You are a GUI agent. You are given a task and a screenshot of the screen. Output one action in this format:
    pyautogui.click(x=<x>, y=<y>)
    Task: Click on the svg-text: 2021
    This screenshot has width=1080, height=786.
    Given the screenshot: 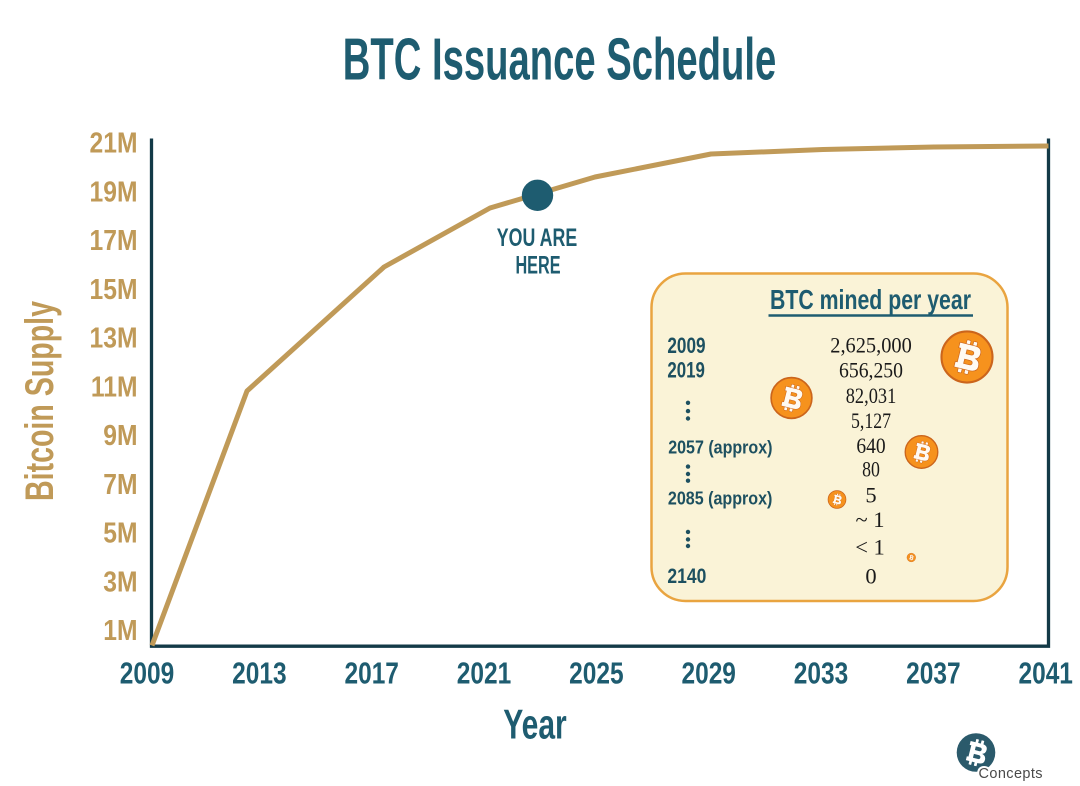 What is the action you would take?
    pyautogui.click(x=484, y=673)
    